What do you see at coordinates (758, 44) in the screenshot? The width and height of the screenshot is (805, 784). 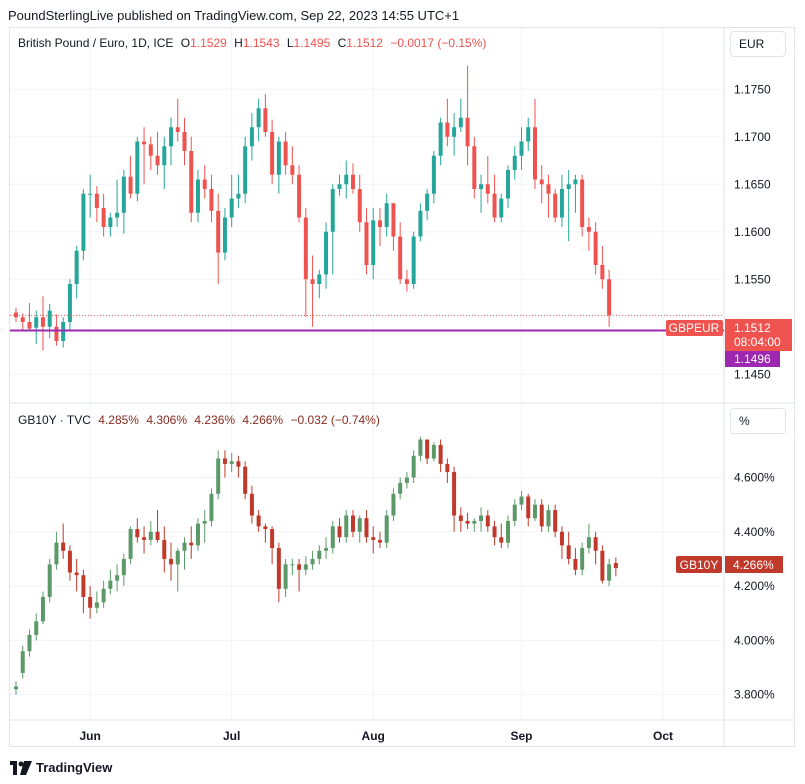 I see `currency-button: EUR` at bounding box center [758, 44].